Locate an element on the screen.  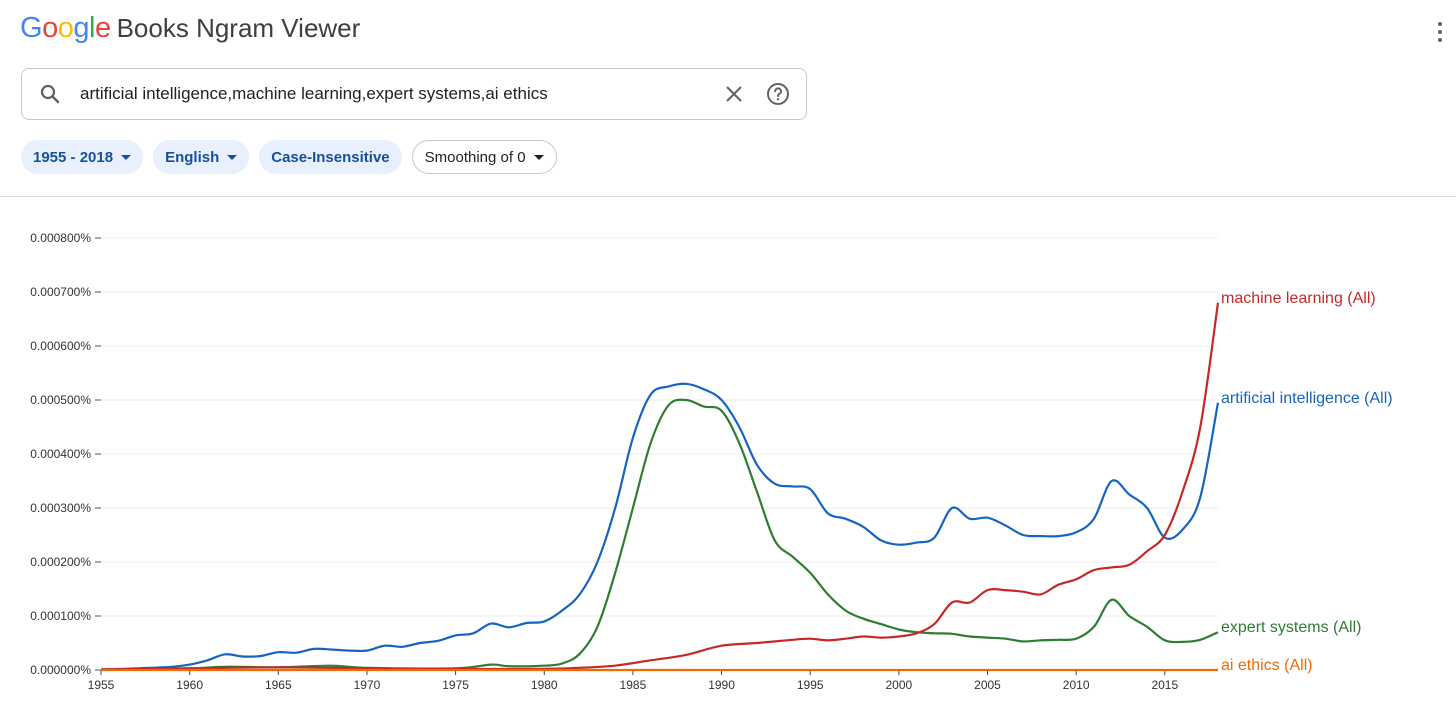
smoothing-dropdown: Smoothing of 0 is located at coordinates (484, 157).